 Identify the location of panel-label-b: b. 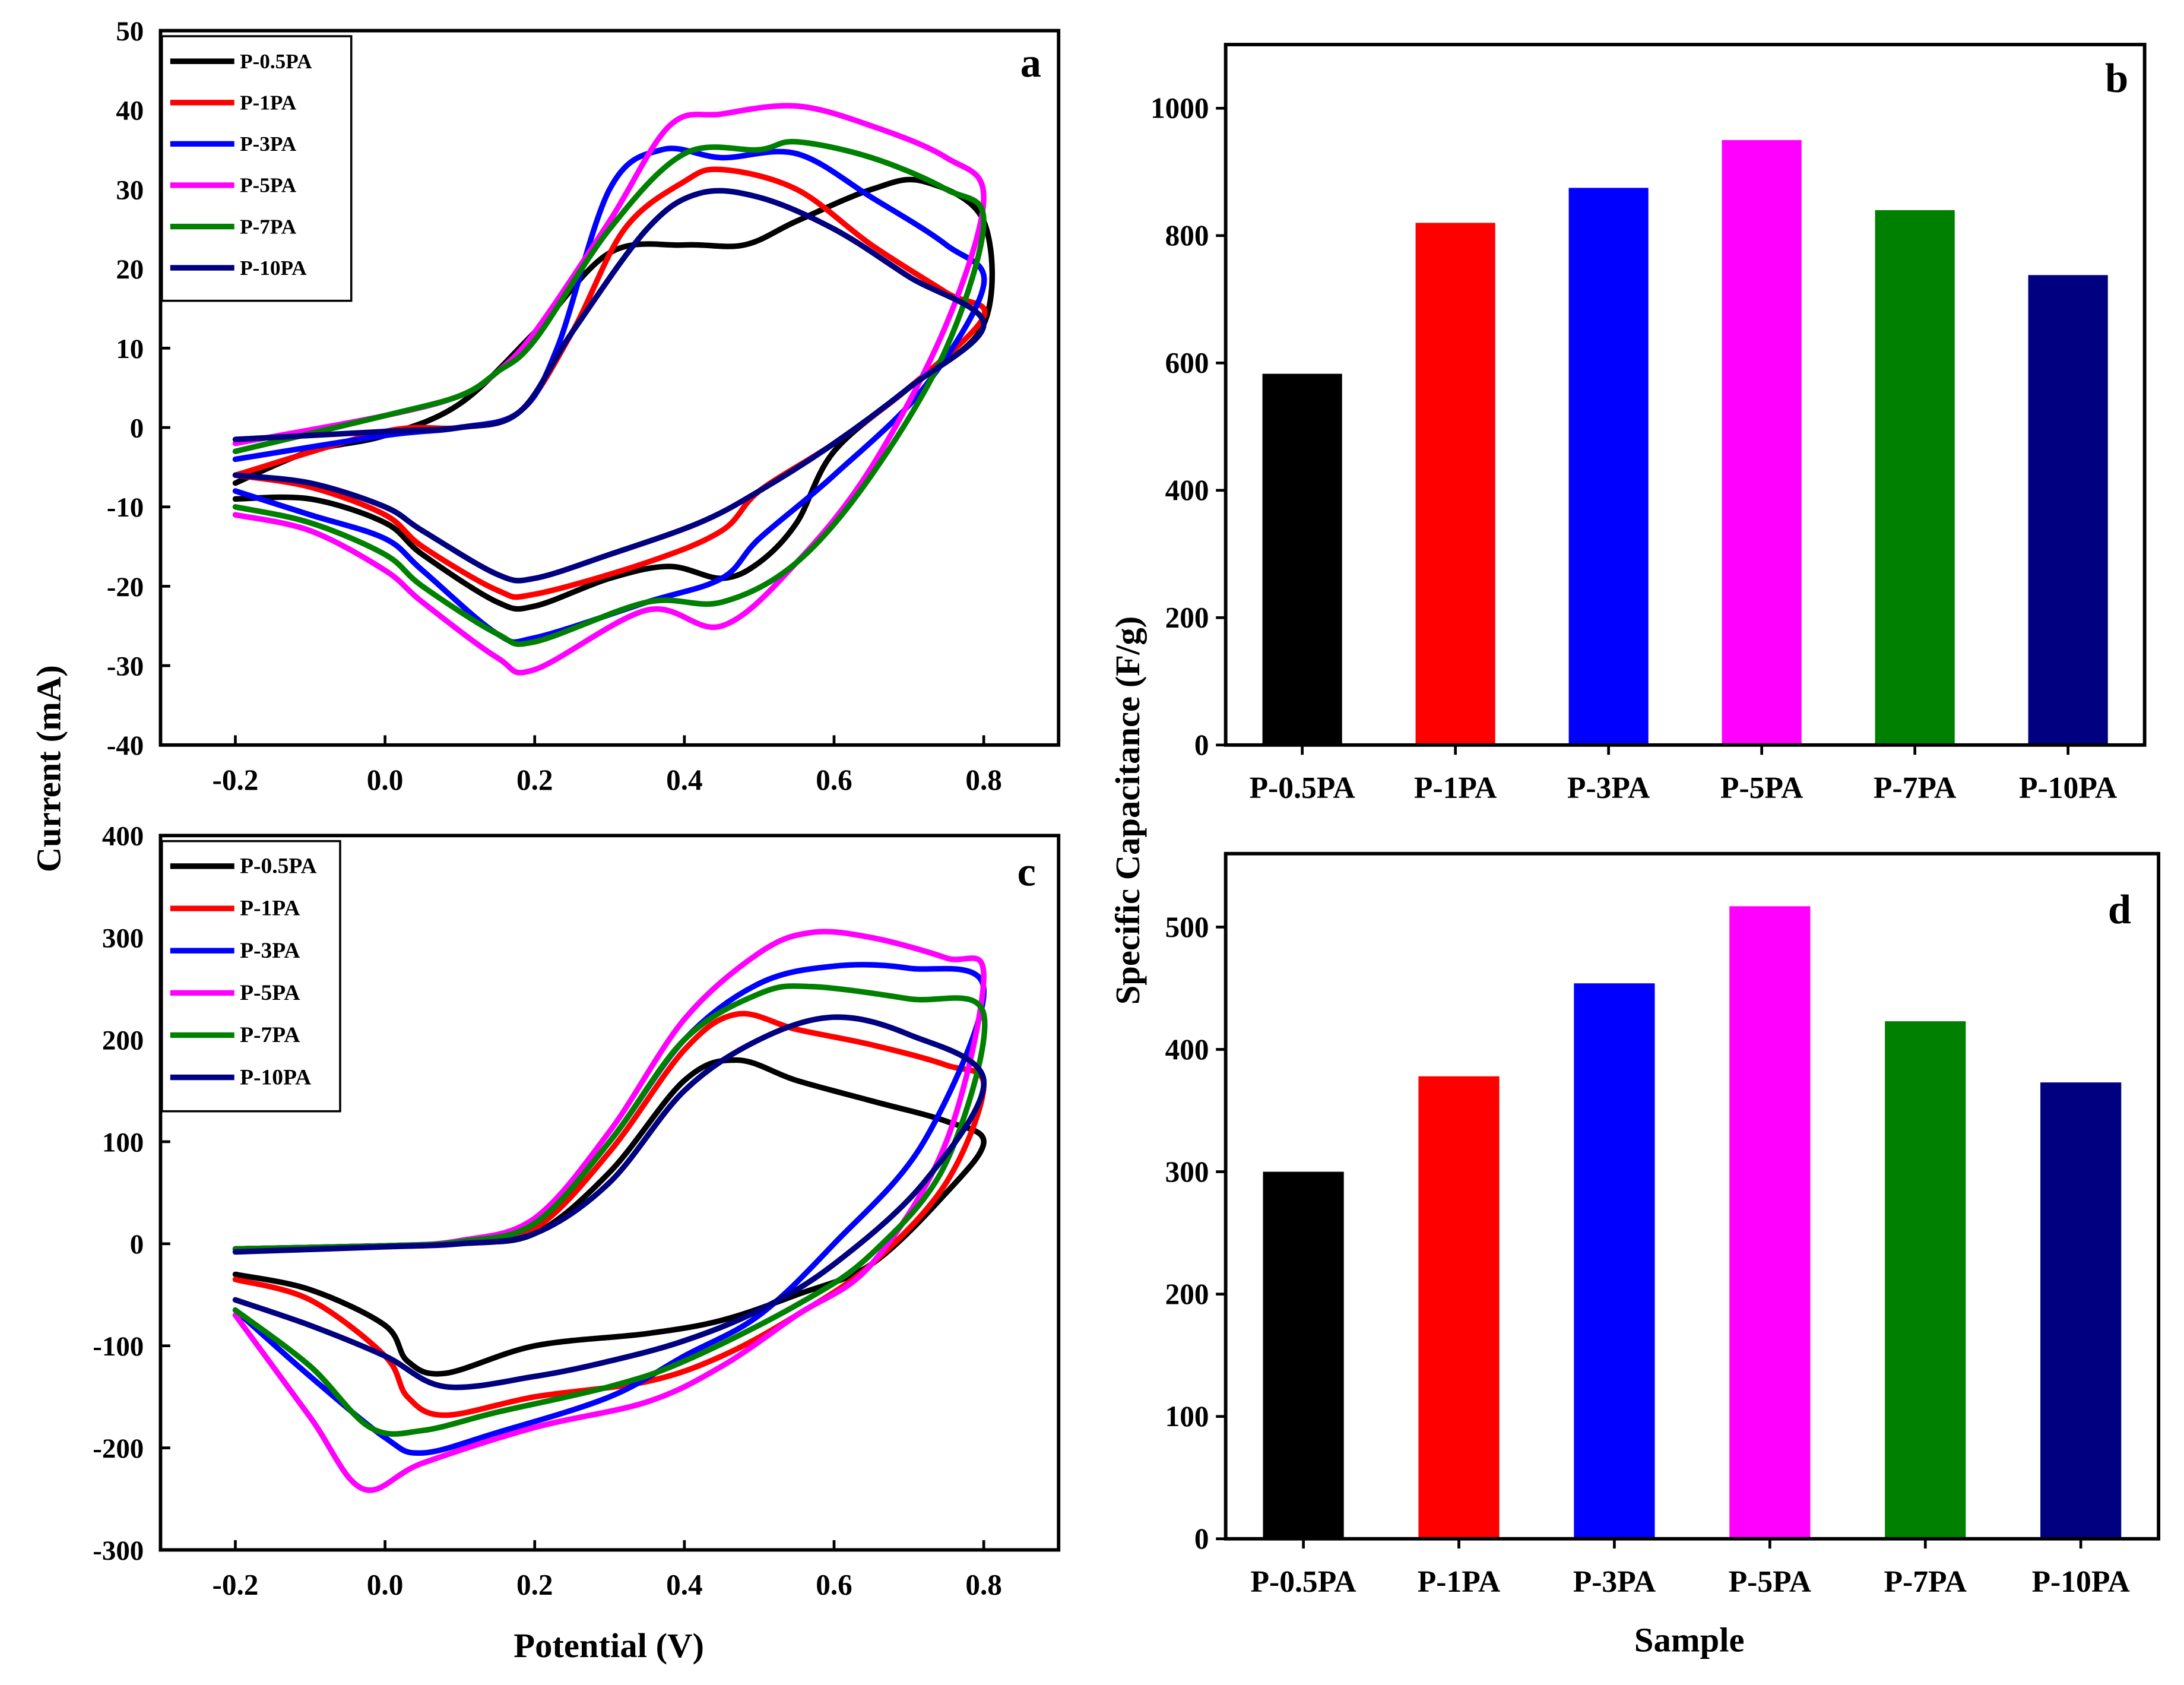
(2116, 78).